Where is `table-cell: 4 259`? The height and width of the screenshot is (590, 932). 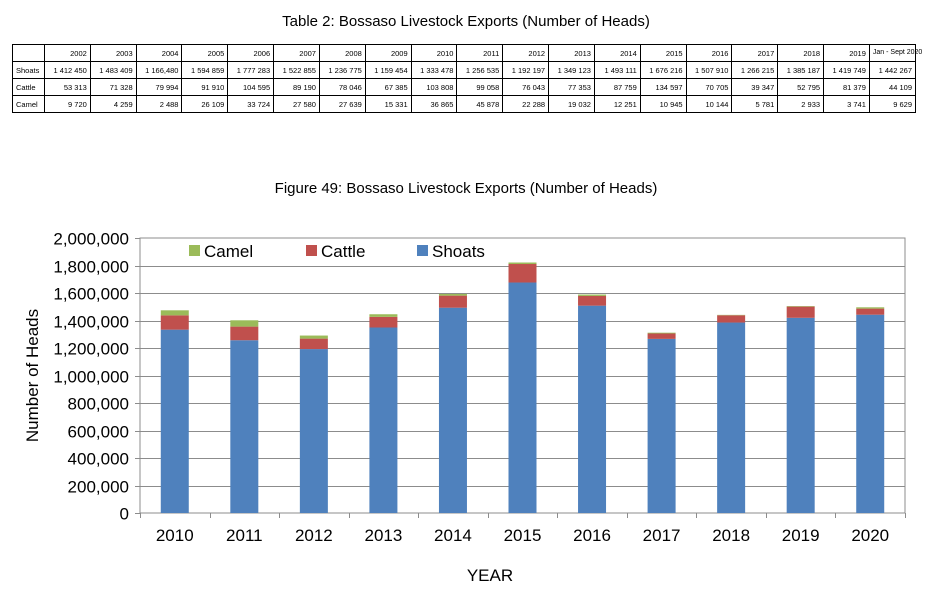
table-cell: 4 259 is located at coordinates (113, 104).